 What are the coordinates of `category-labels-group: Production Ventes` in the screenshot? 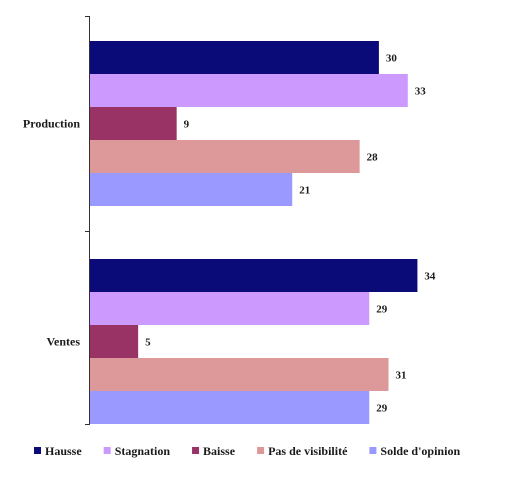 It's located at (51, 233).